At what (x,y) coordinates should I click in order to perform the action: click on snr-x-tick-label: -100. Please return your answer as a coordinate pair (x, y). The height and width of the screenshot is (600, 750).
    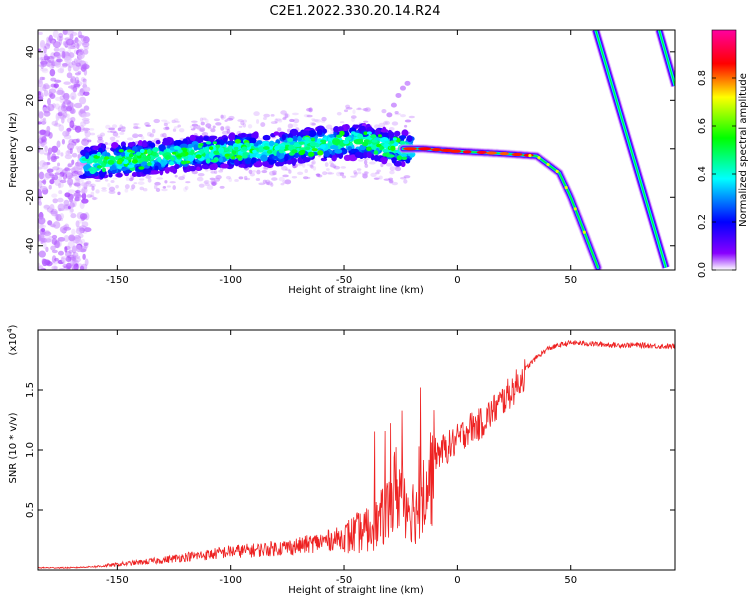
    Looking at the image, I should click on (230, 580).